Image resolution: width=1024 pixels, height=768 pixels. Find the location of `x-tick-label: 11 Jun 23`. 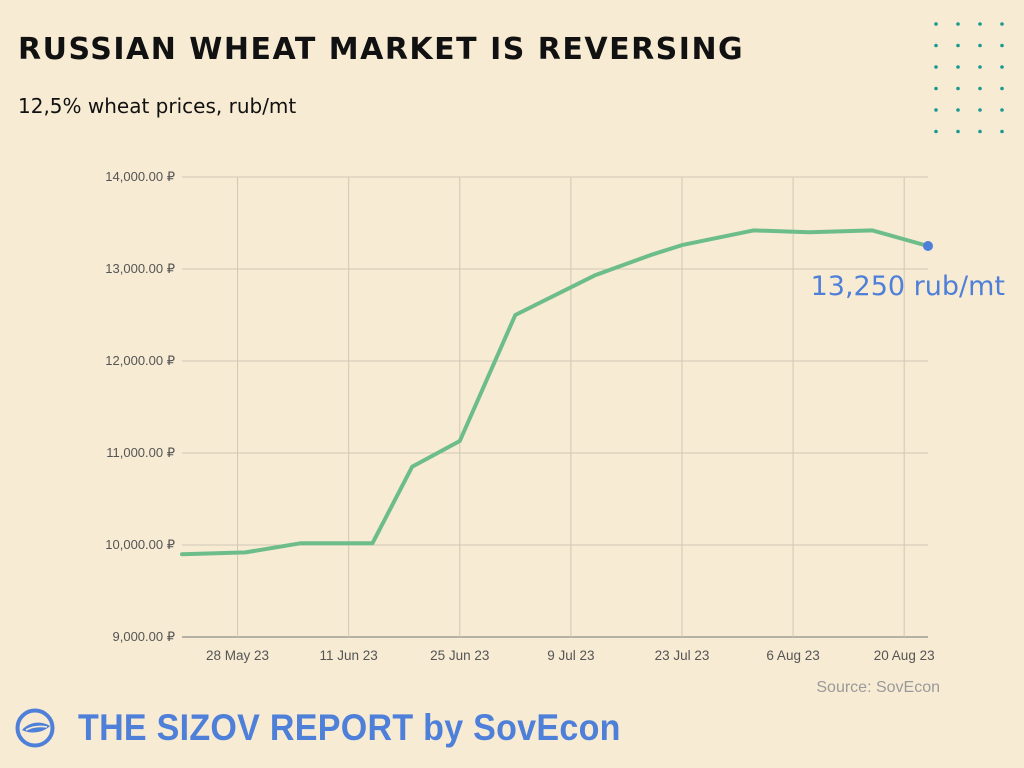

x-tick-label: 11 Jun 23 is located at coordinates (349, 655).